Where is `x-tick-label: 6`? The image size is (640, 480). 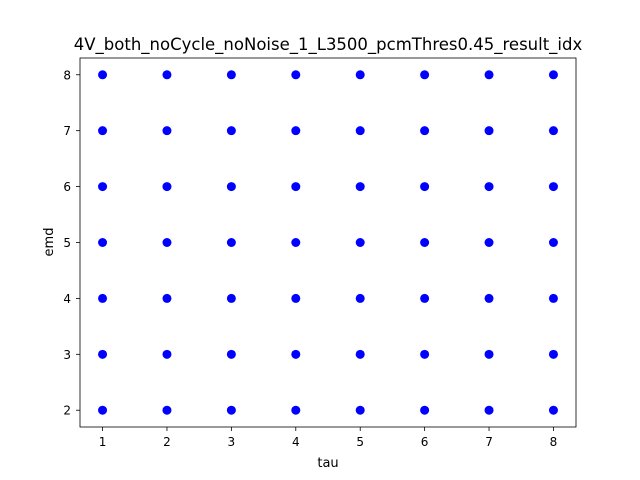
x-tick-label: 6 is located at coordinates (425, 442).